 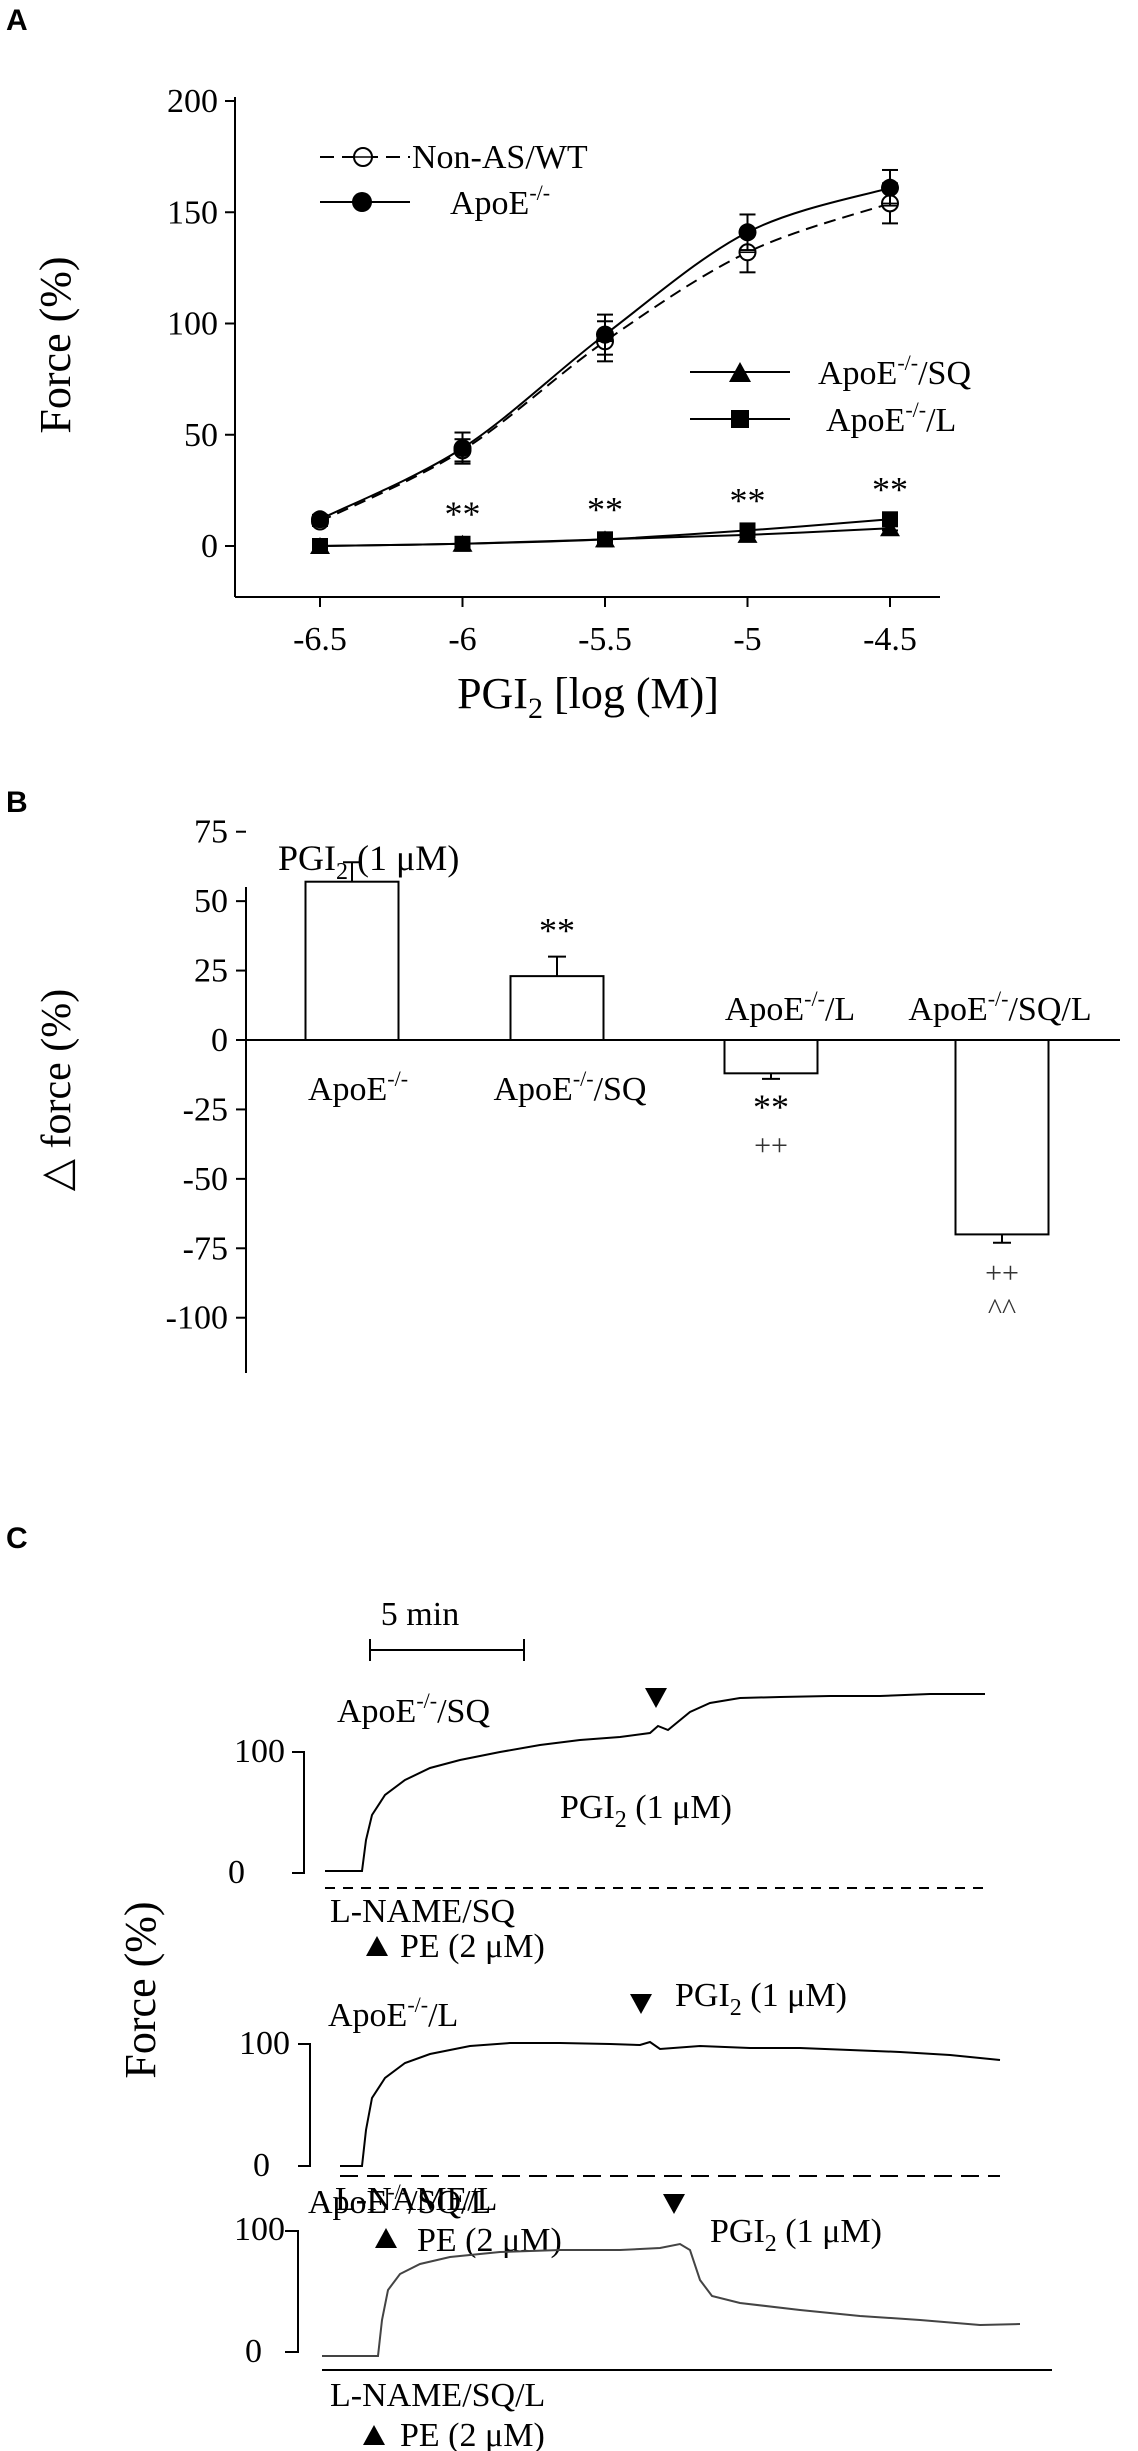 I want to click on b-significance-mark: **, so click(x=771, y=1107).